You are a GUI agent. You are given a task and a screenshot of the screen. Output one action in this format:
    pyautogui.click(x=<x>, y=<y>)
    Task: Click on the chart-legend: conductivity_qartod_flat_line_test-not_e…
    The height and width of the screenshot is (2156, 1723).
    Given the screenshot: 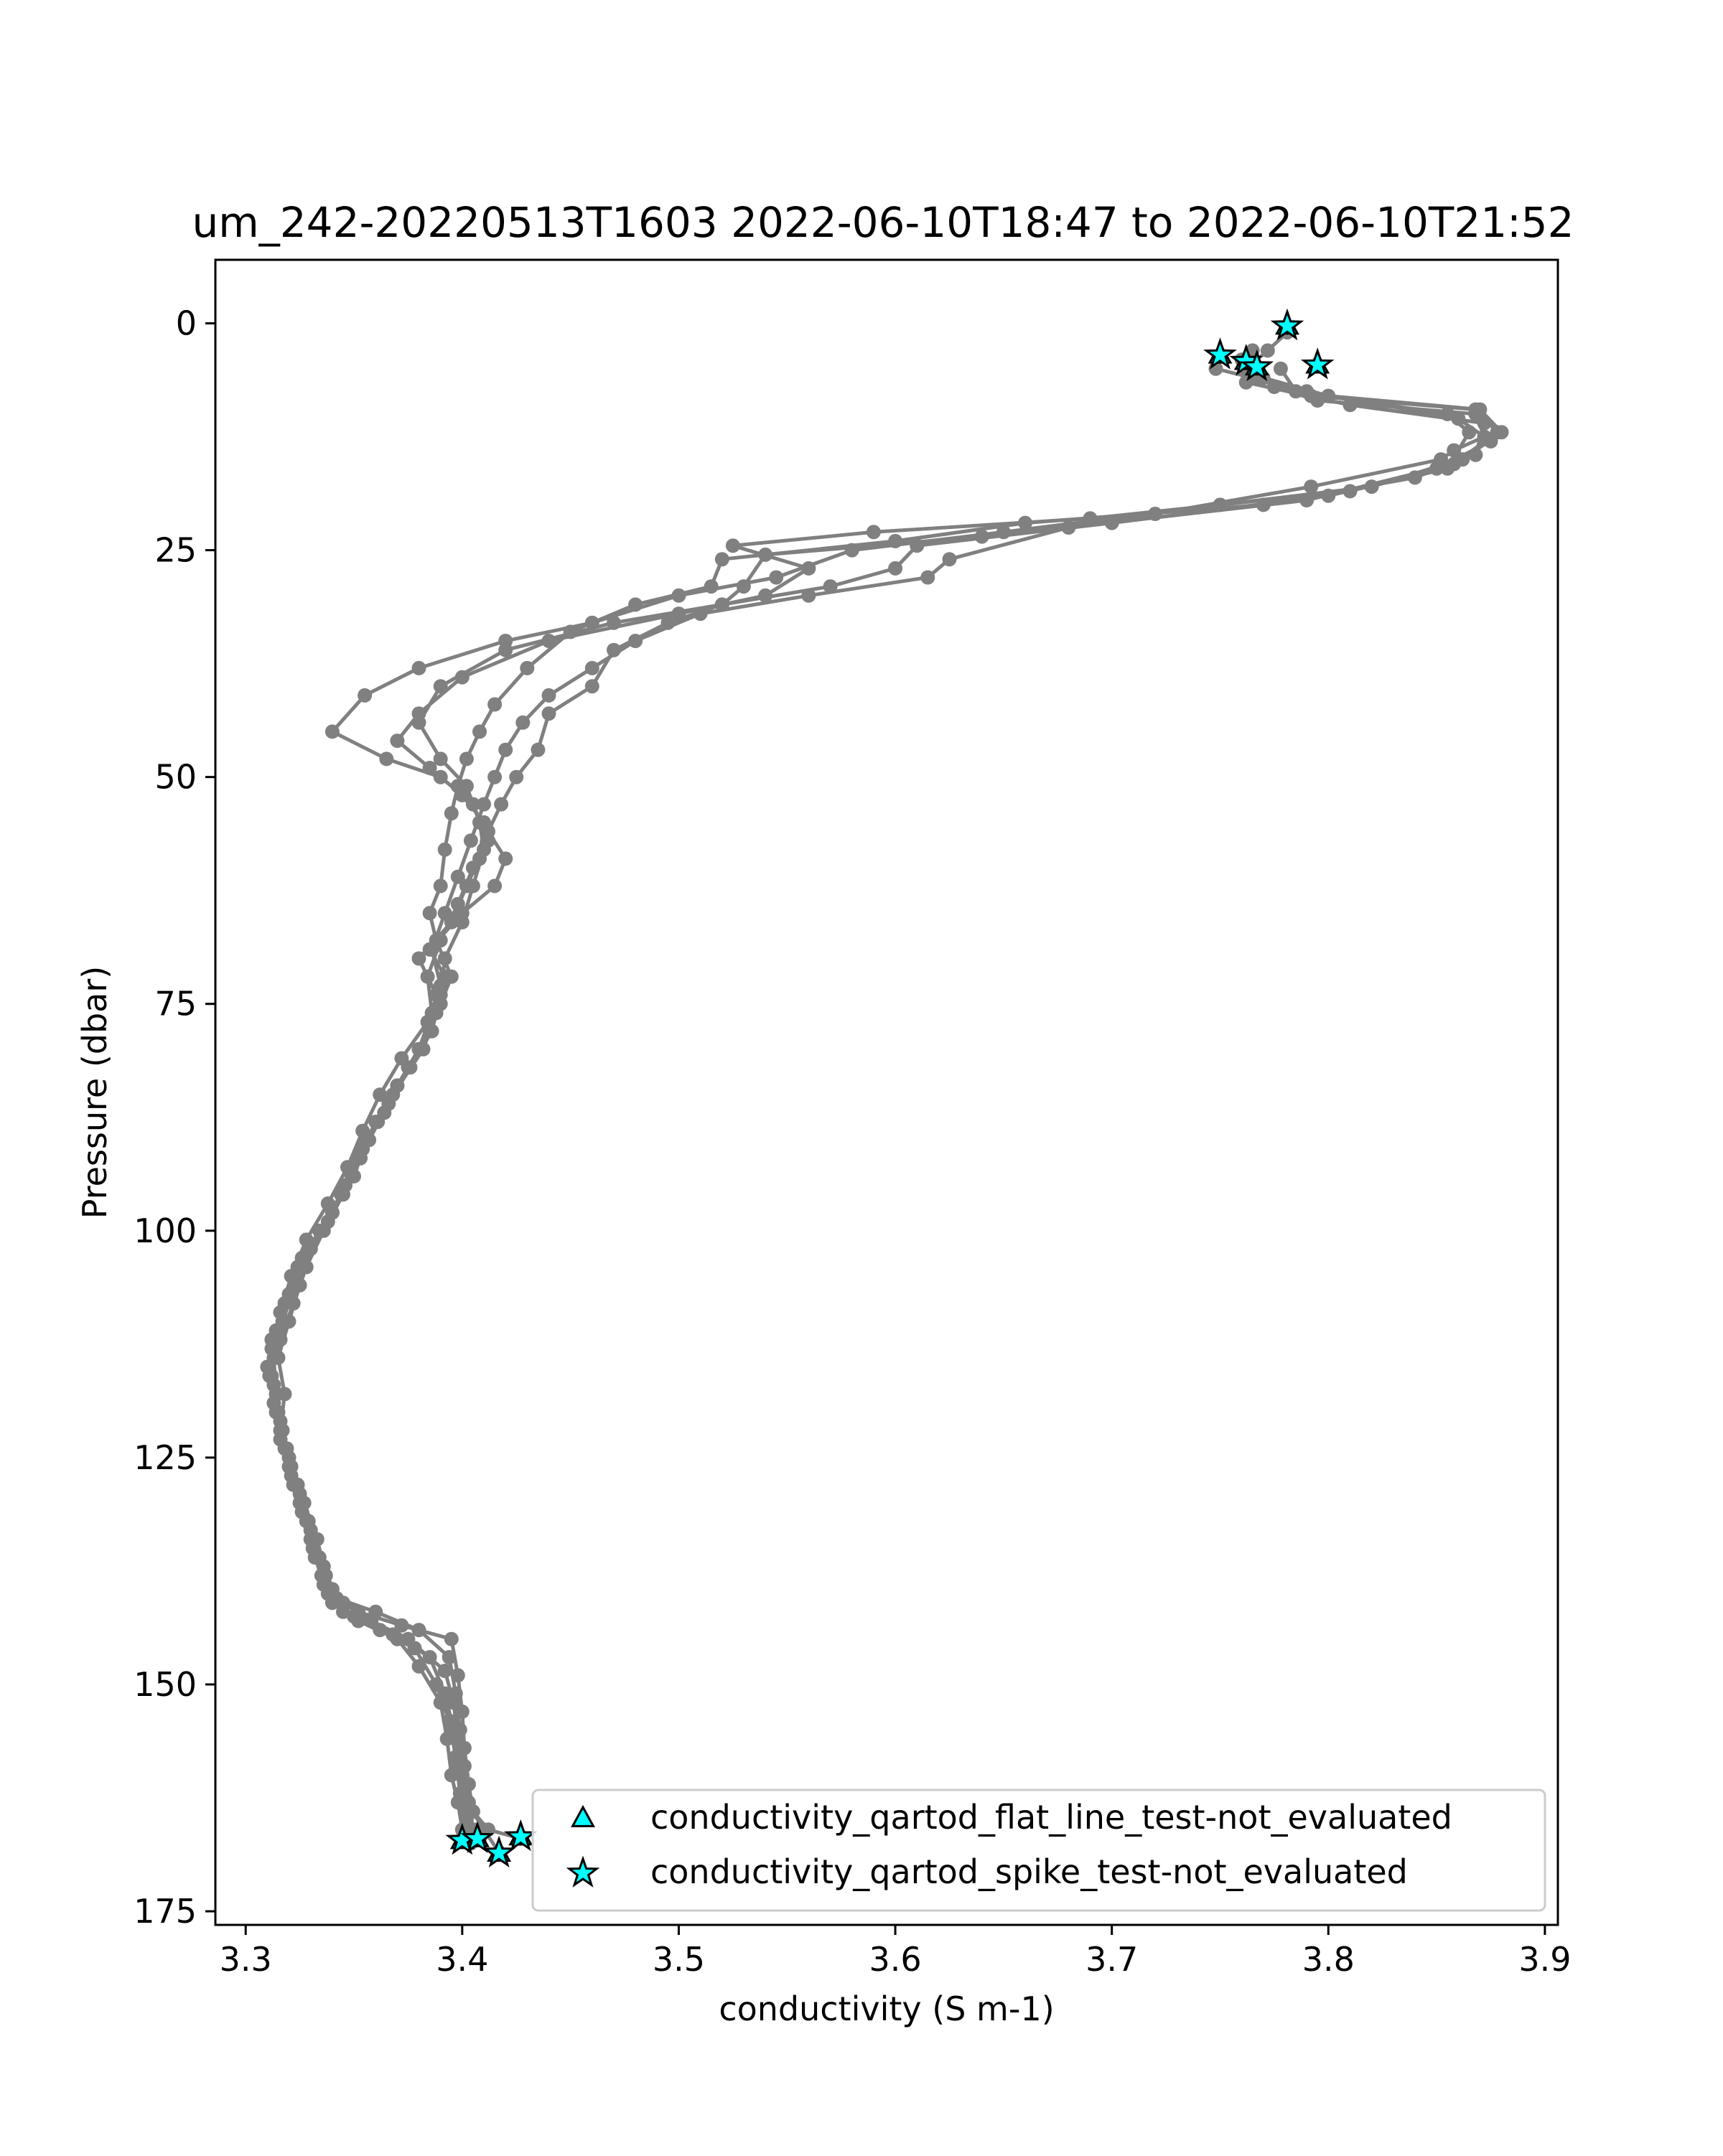 What is the action you would take?
    pyautogui.click(x=1038, y=1850)
    